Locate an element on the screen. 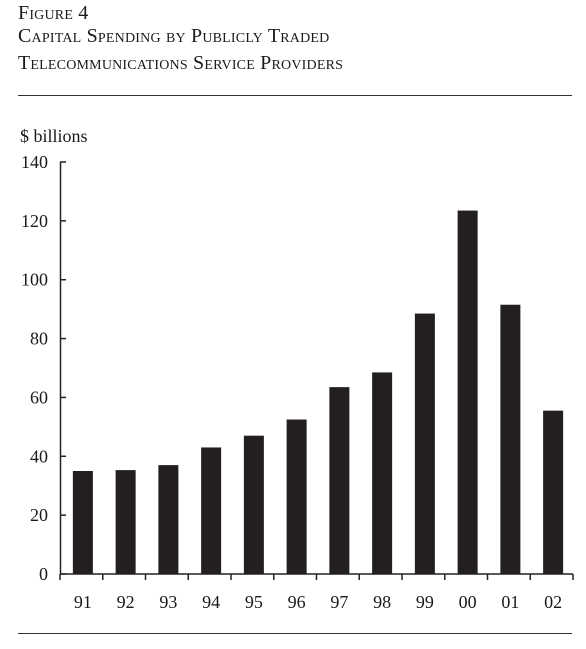  y-tick-label: 40 is located at coordinates (39, 456).